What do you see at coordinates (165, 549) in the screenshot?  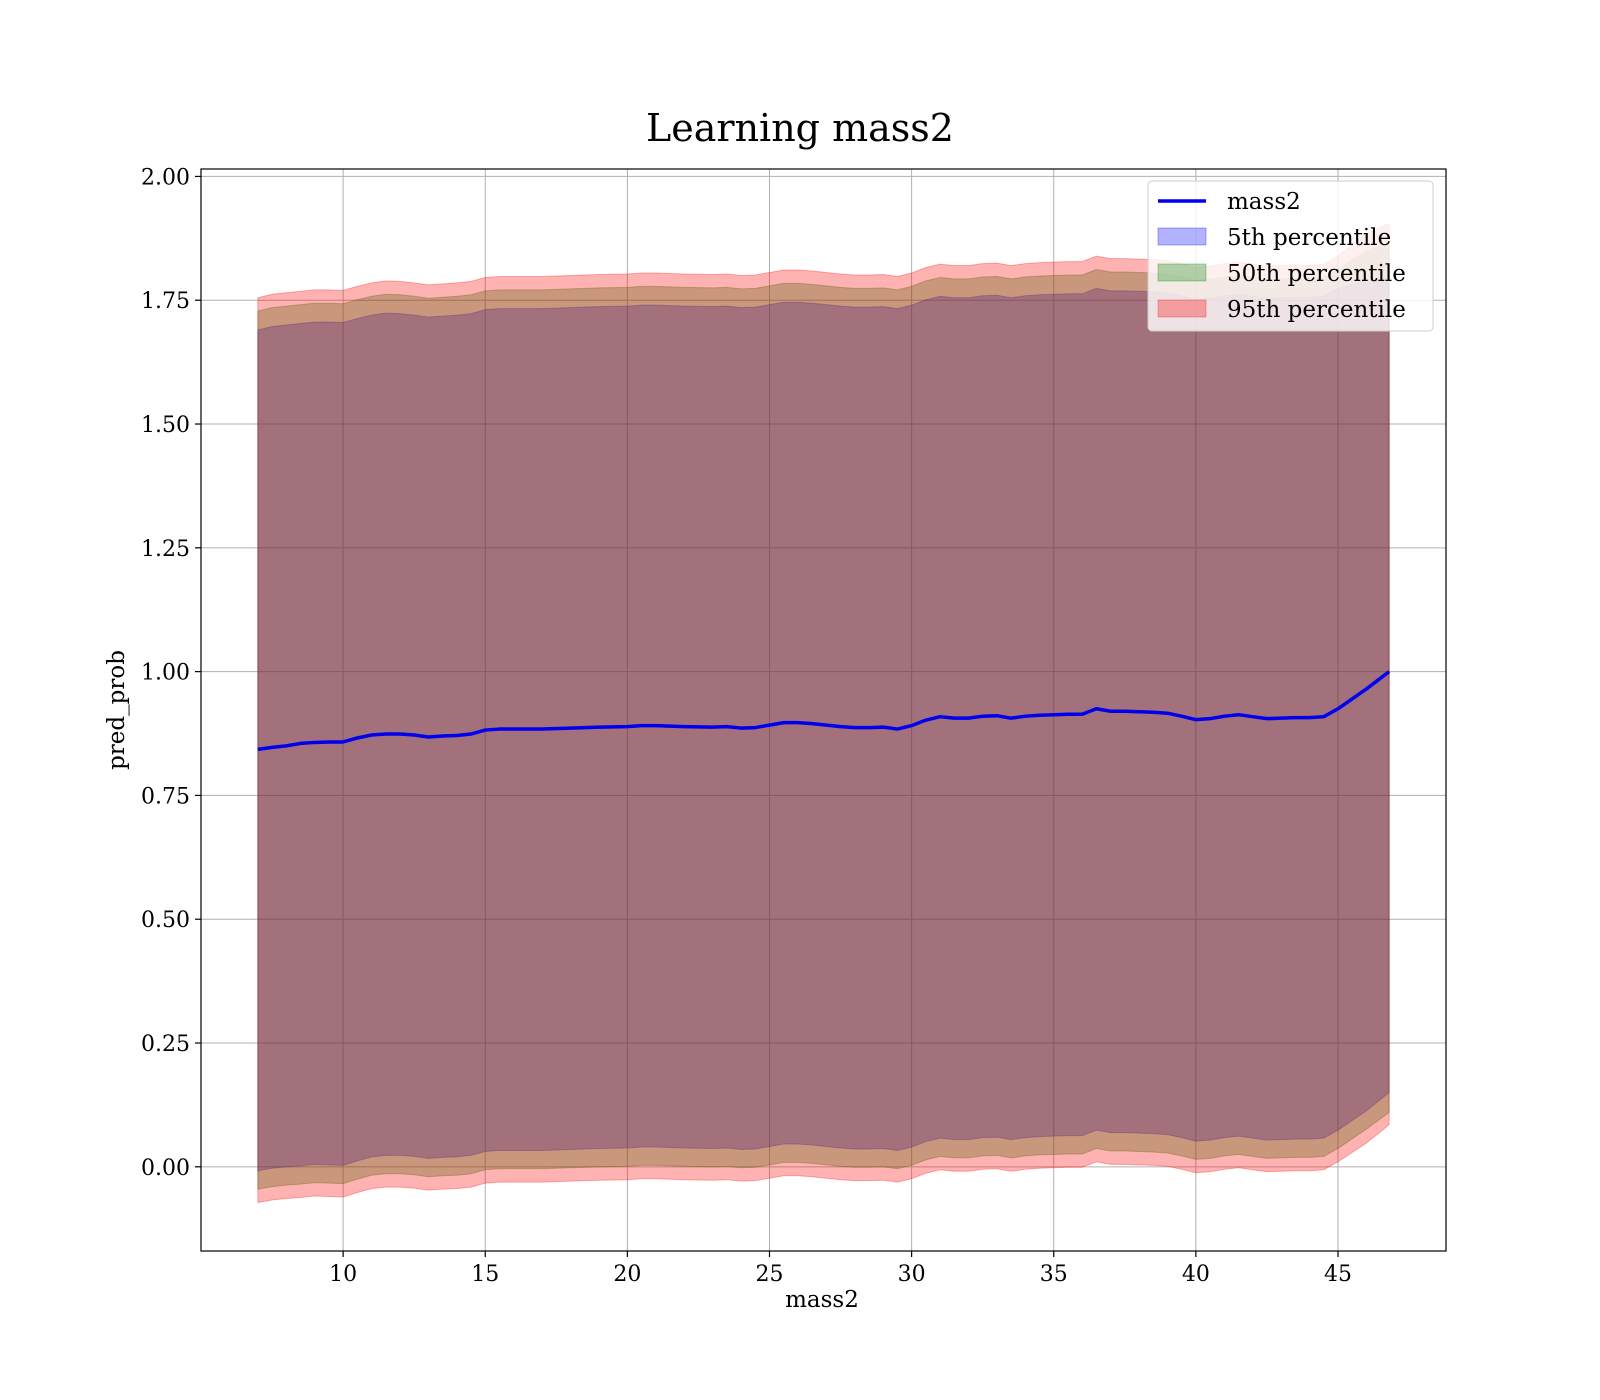 I see `y-tick-label: 1.25` at bounding box center [165, 549].